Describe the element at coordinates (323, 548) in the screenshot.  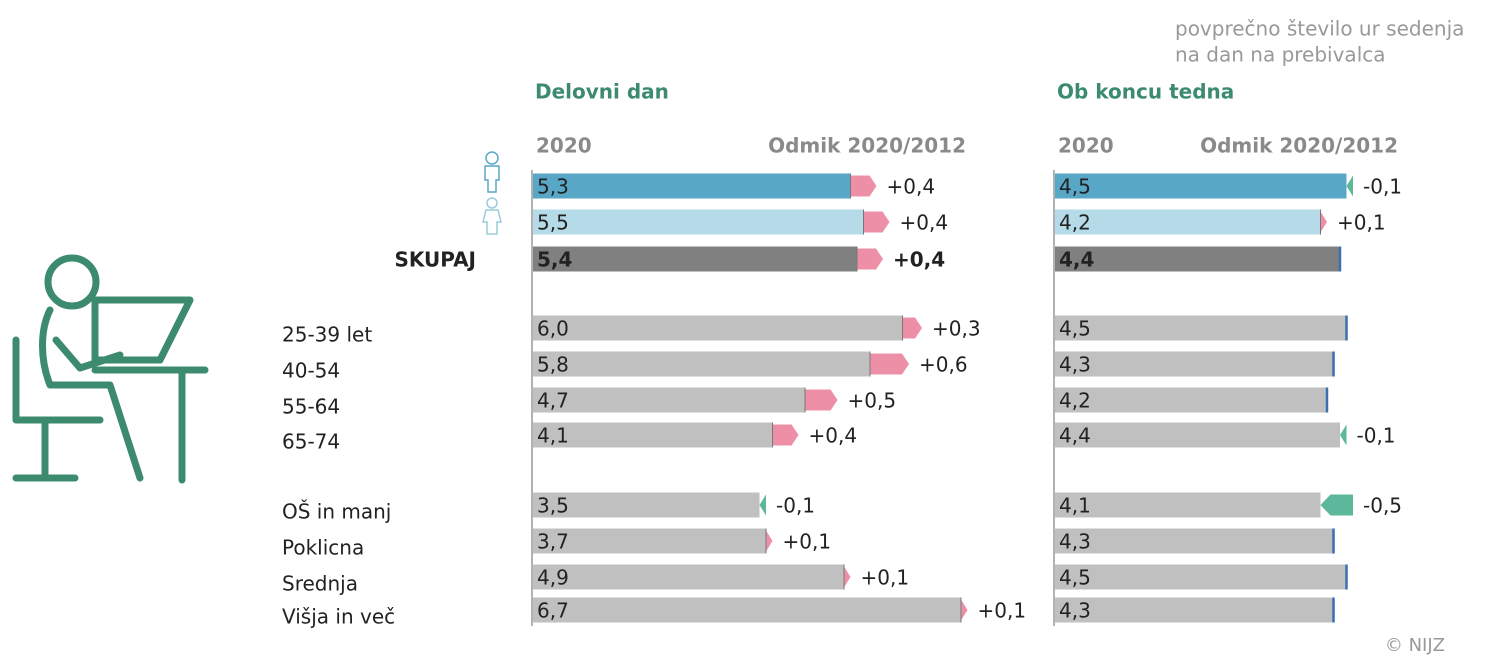
I see `row-label: Poklicna` at that location.